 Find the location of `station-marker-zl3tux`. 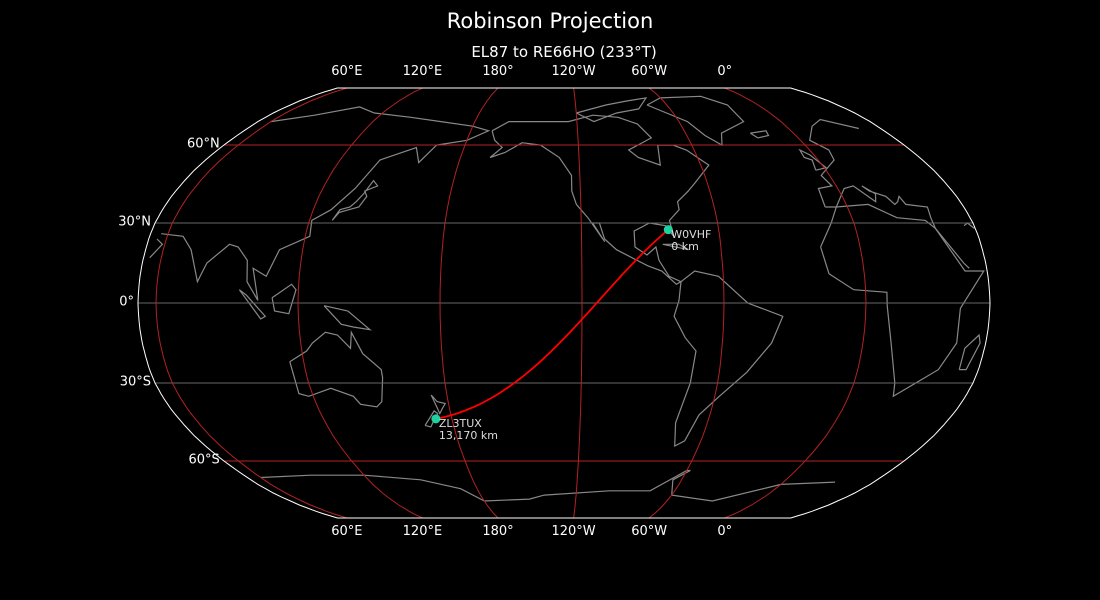

station-marker-zl3tux is located at coordinates (436, 419).